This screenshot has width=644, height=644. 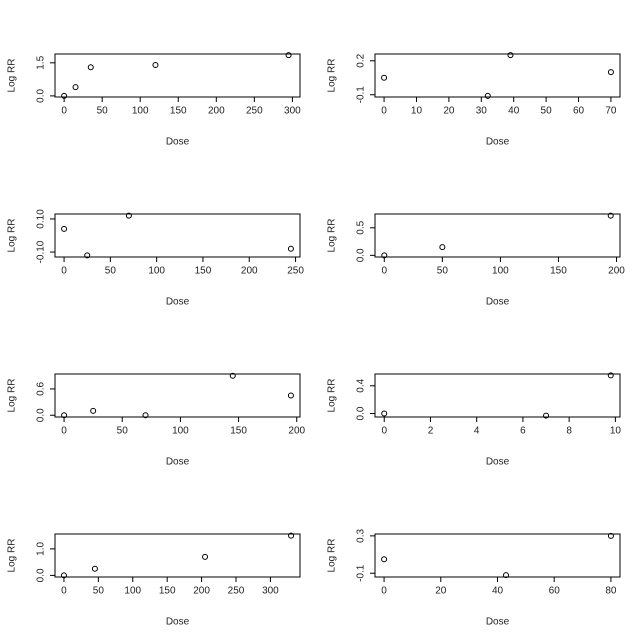 What do you see at coordinates (611, 591) in the screenshot?
I see `x-tick-label: 80` at bounding box center [611, 591].